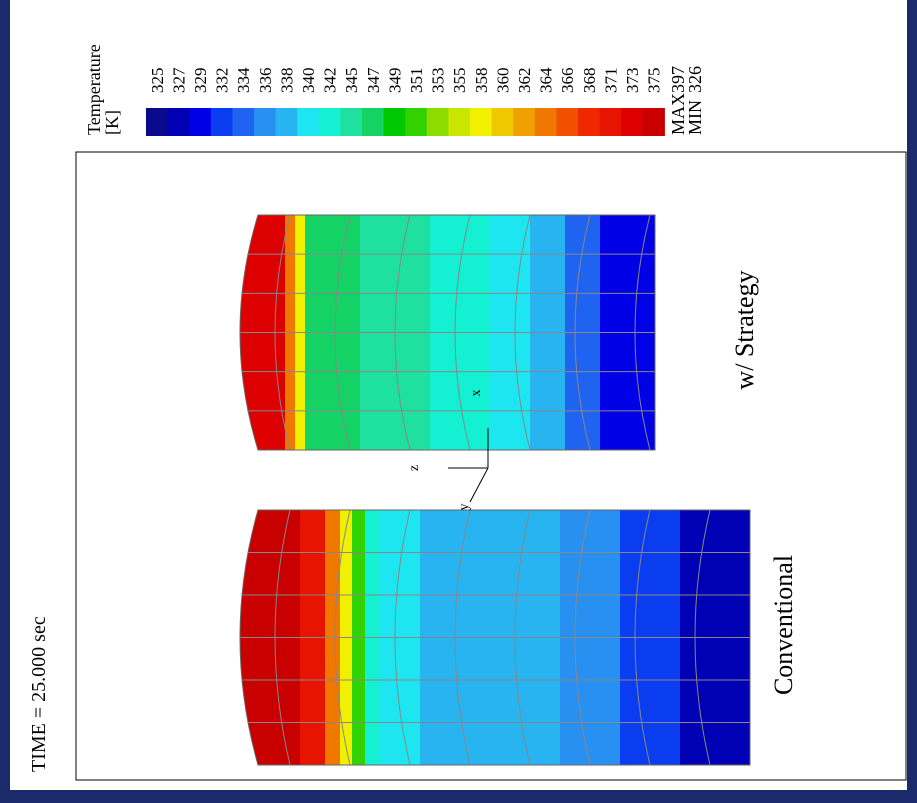 The image size is (917, 803). I want to click on legend-level: 371, so click(610, 81).